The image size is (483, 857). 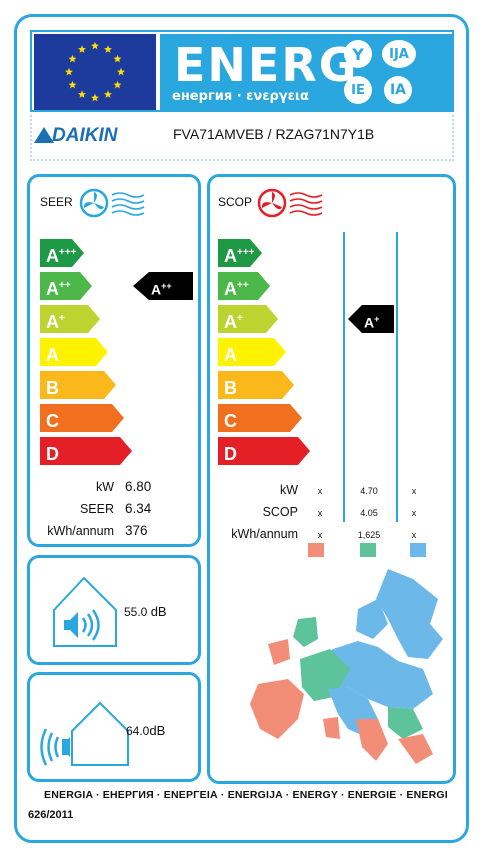 What do you see at coordinates (399, 54) in the screenshot?
I see `lang-code-ija: IJA` at bounding box center [399, 54].